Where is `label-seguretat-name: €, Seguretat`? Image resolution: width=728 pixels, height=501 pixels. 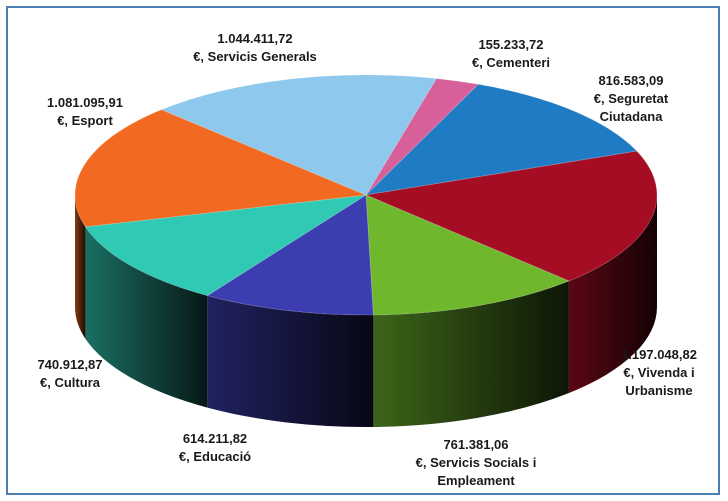 label-seguretat-name: €, Seguretat is located at coordinates (631, 98).